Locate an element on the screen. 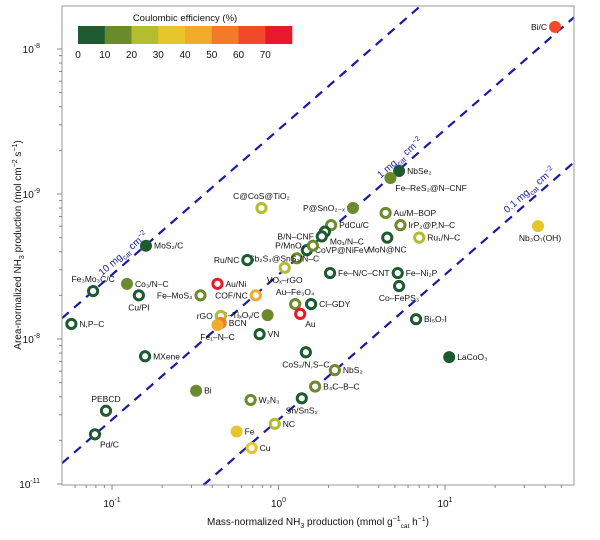  data-point: P@SnO₂₋ₓ is located at coordinates (331, 208).